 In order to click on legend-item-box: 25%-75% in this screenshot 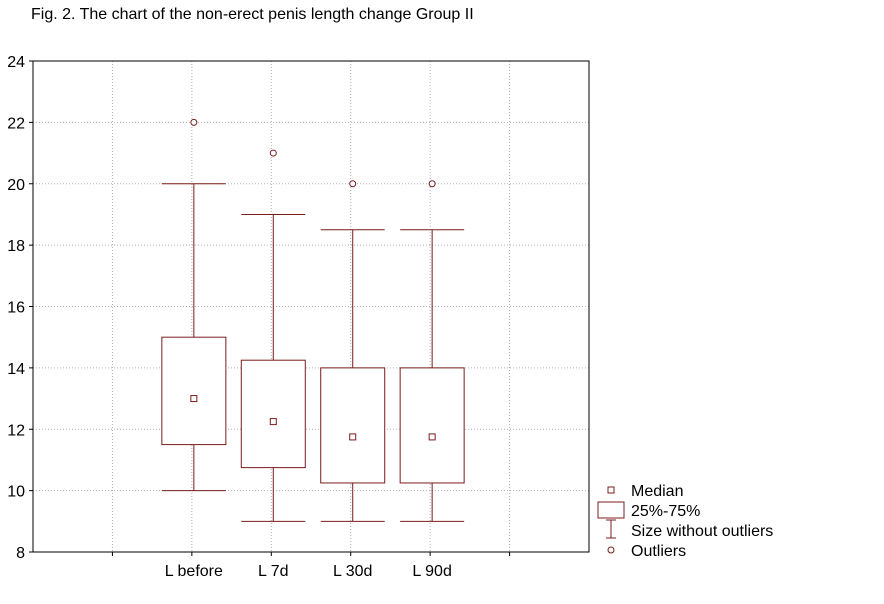, I will do `click(648, 510)`.